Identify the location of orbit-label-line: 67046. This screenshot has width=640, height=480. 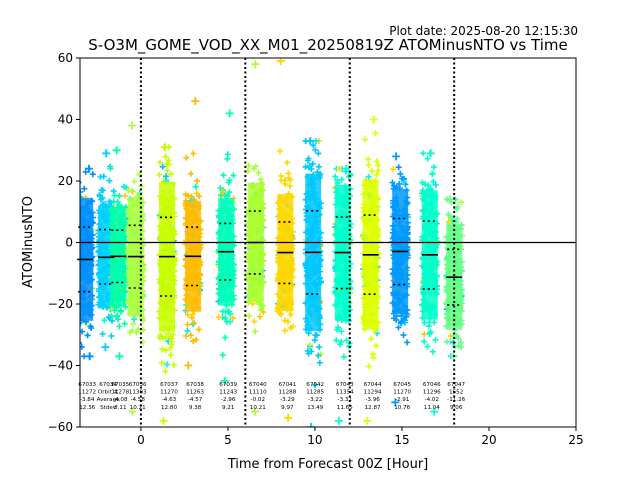
(432, 385).